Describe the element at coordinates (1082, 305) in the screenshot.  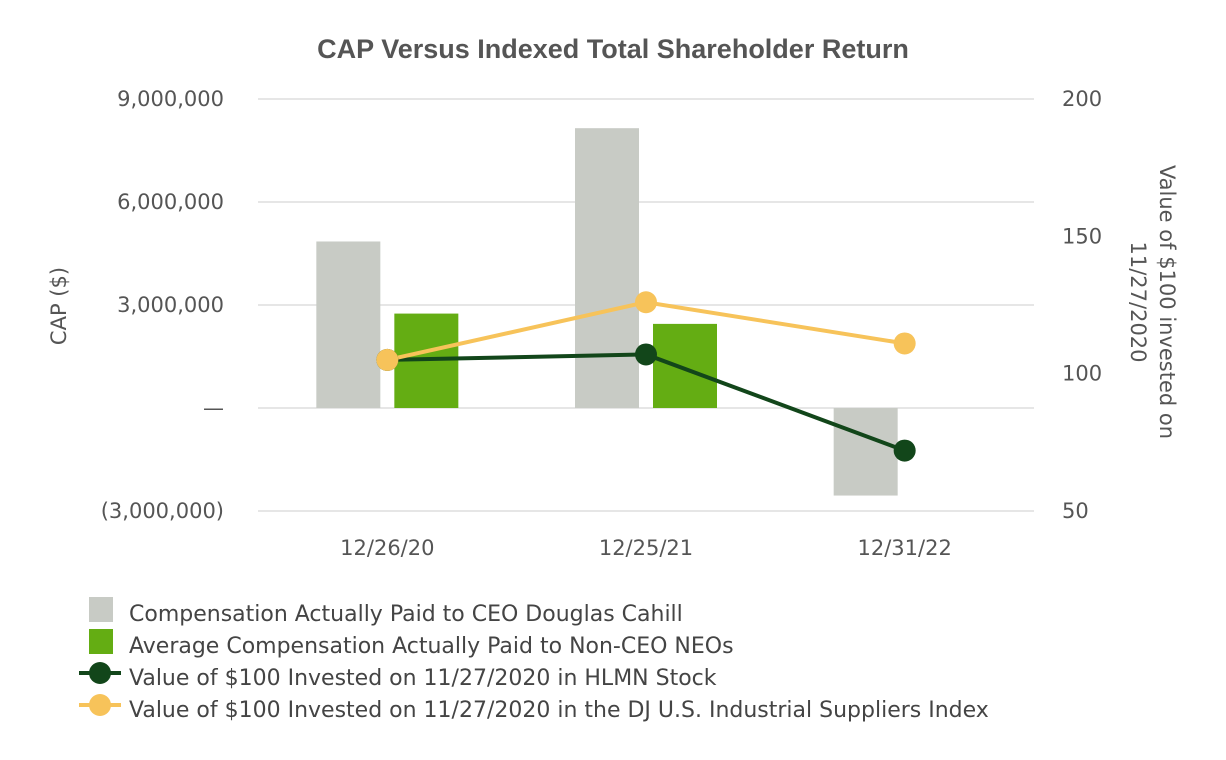
I see `right-axis-ticks: 200 150 100 50` at that location.